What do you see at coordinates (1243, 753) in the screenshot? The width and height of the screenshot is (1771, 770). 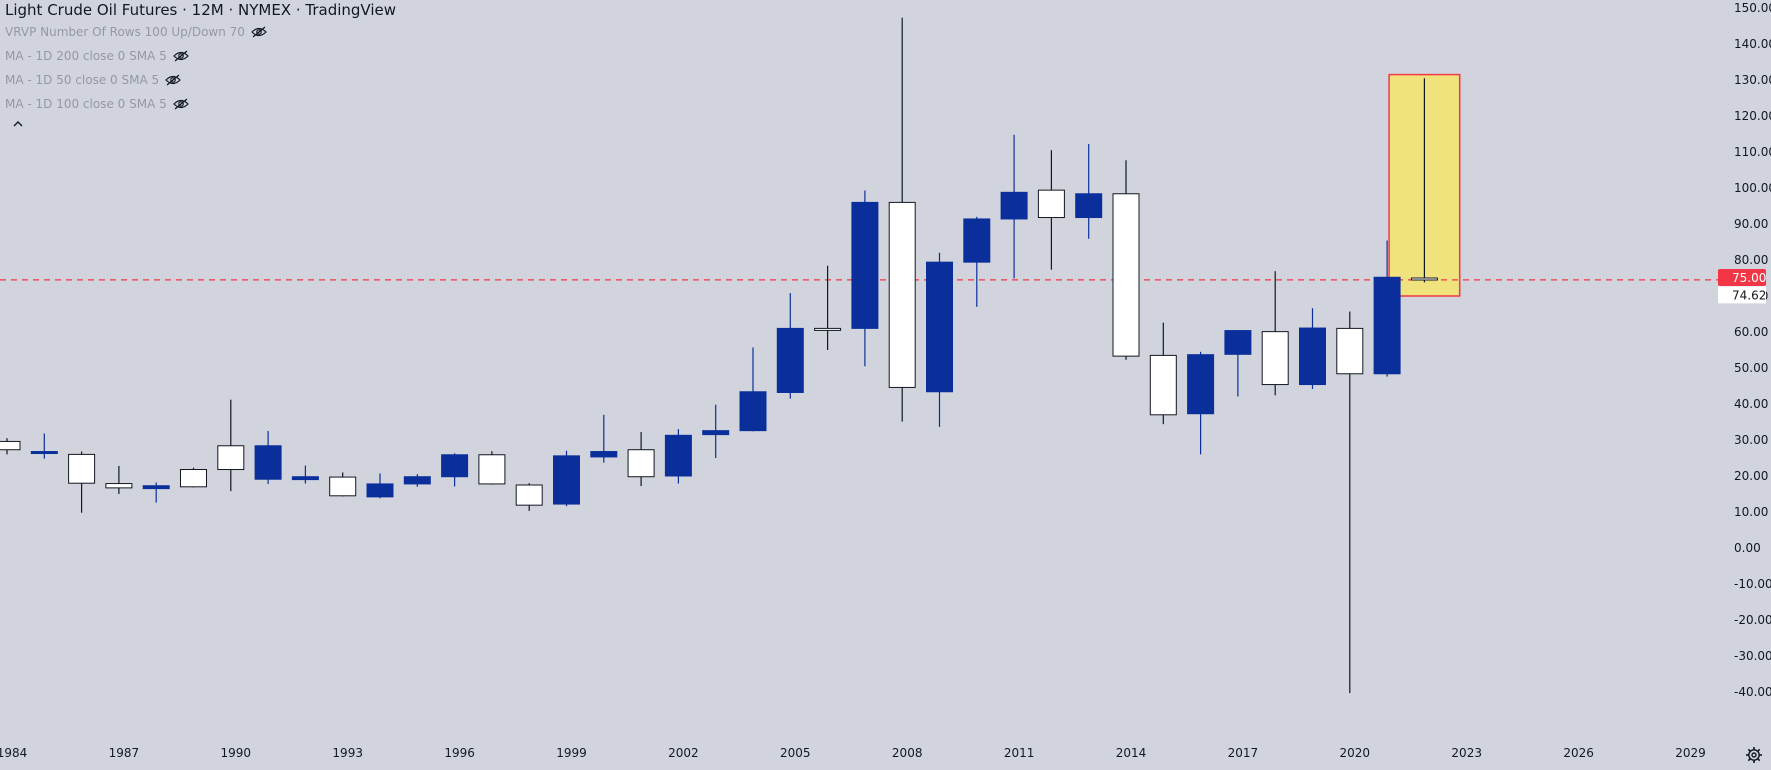 I see `time-axis-tick-label: 2017` at bounding box center [1243, 753].